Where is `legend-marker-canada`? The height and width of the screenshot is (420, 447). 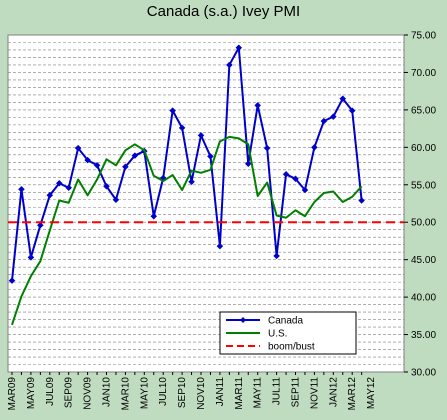 legend-marker-canada is located at coordinates (243, 320).